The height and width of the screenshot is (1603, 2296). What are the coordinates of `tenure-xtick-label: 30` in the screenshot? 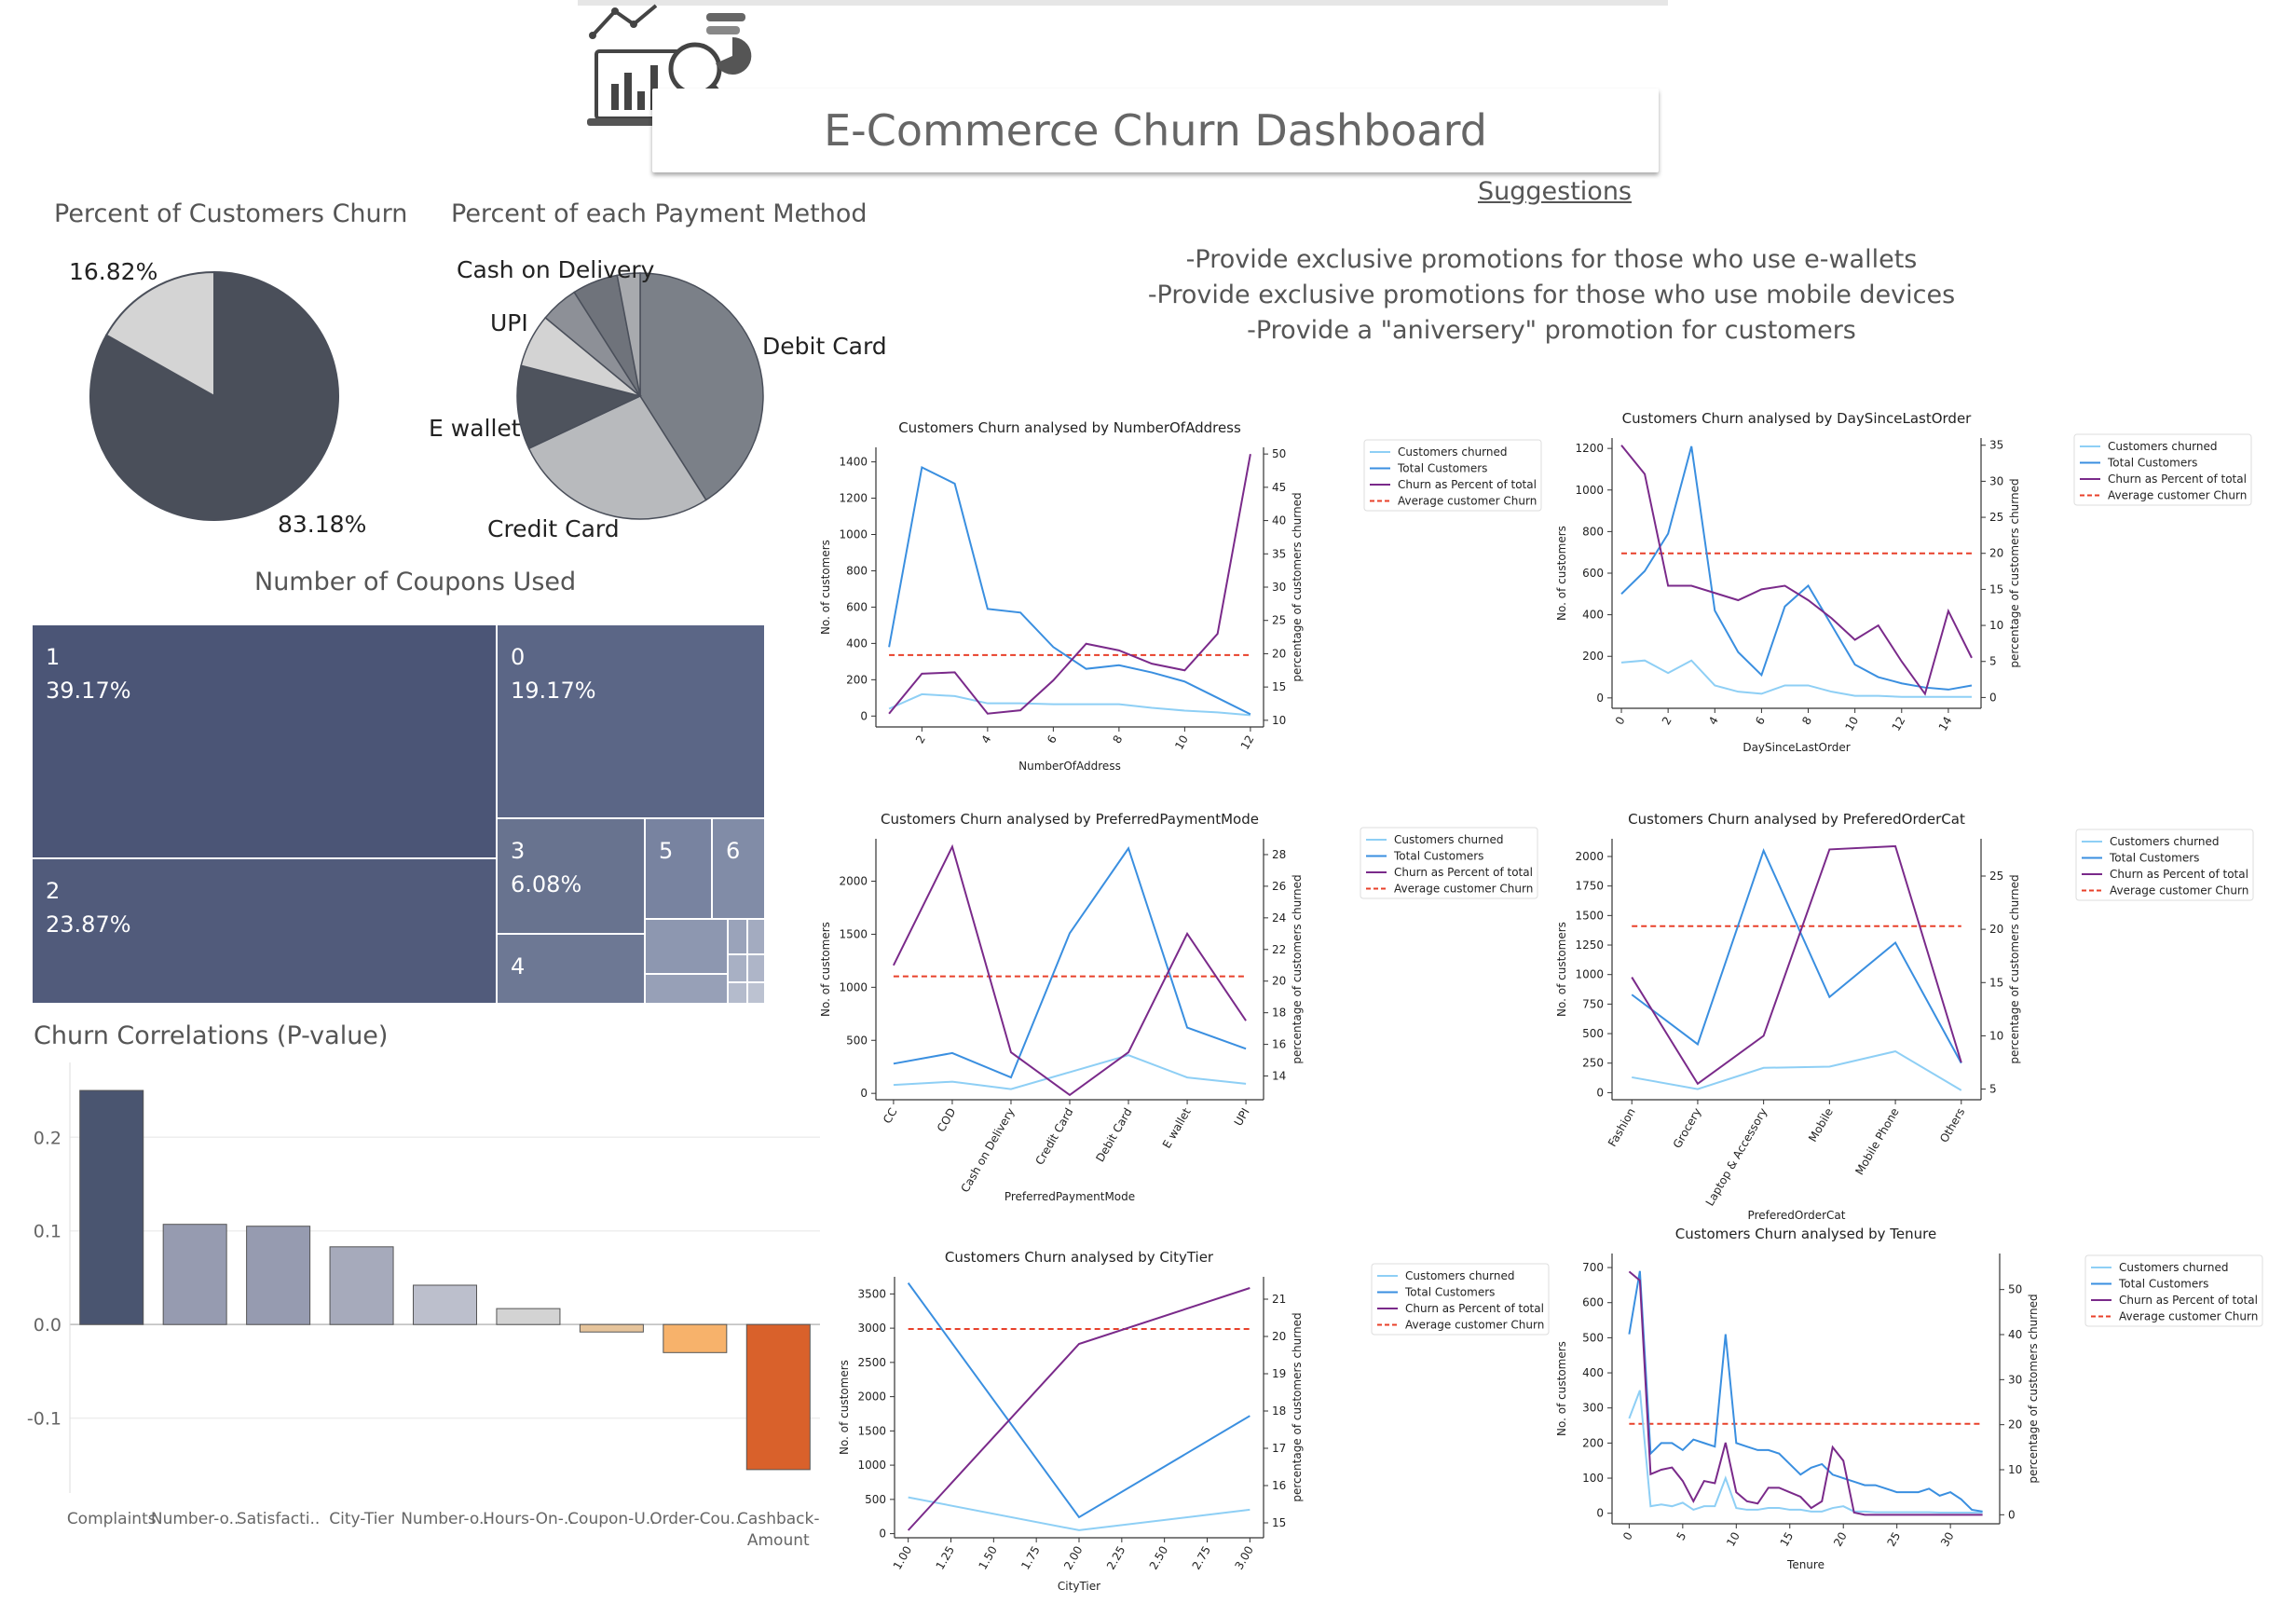 It's located at (1947, 1539).